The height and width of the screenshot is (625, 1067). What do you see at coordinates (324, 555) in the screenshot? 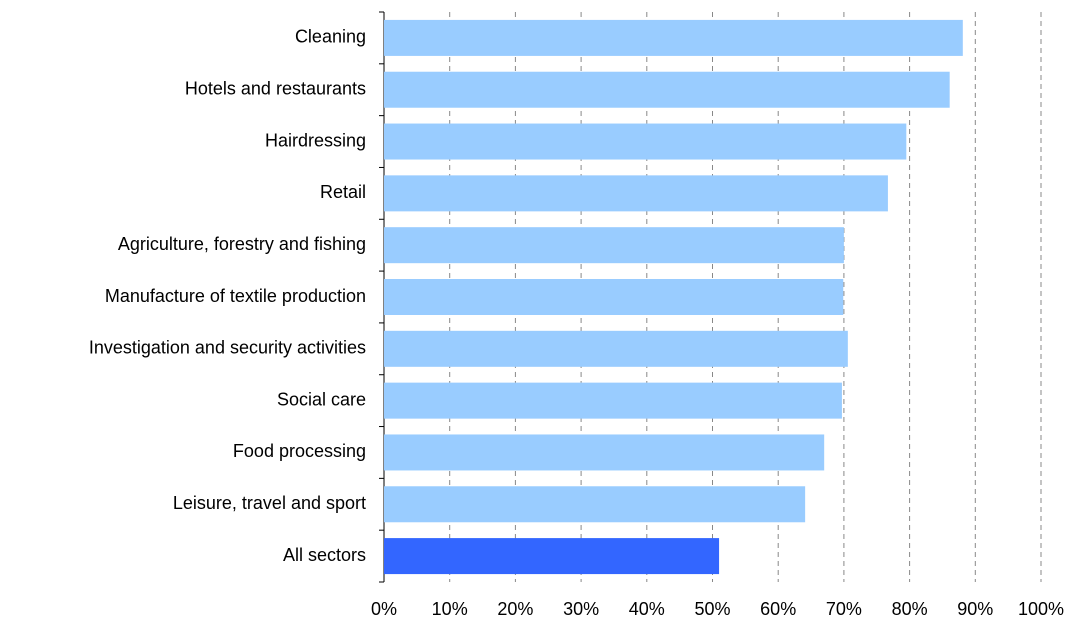
I see `y-tick-label: All sectors` at bounding box center [324, 555].